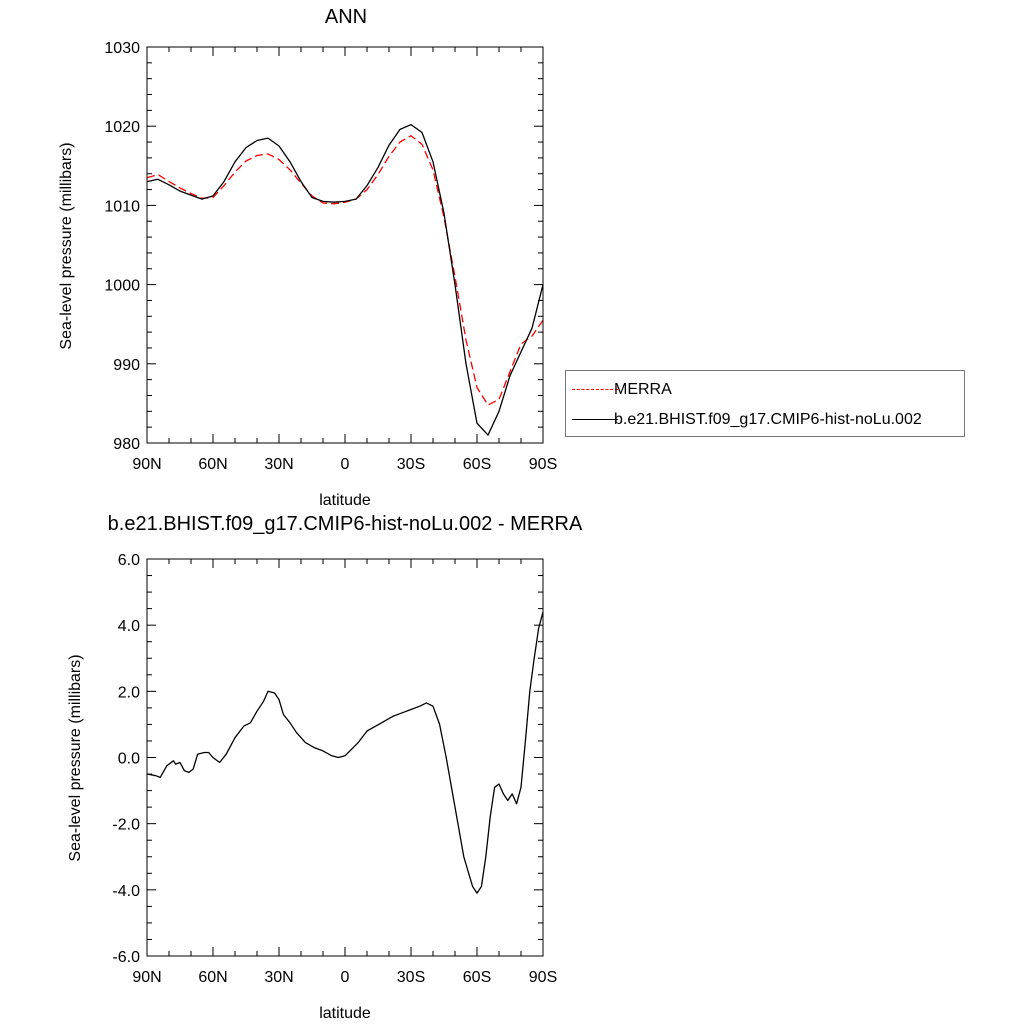 This screenshot has height=1029, width=1024. Describe the element at coordinates (122, 206) in the screenshot. I see `top-y-tick-label: 1010` at that location.